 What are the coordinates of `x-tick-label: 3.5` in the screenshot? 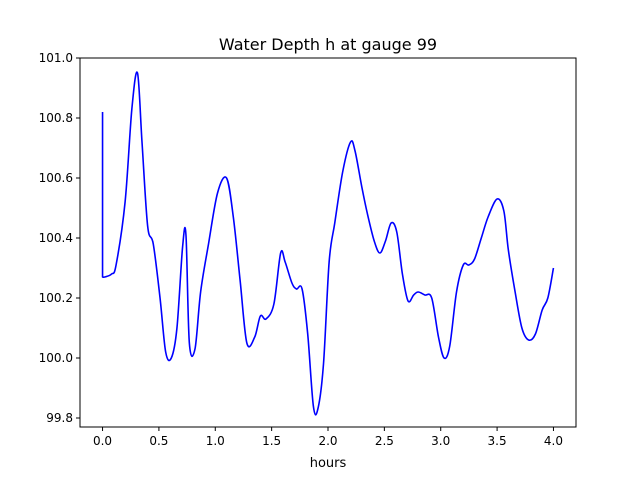 It's located at (497, 441).